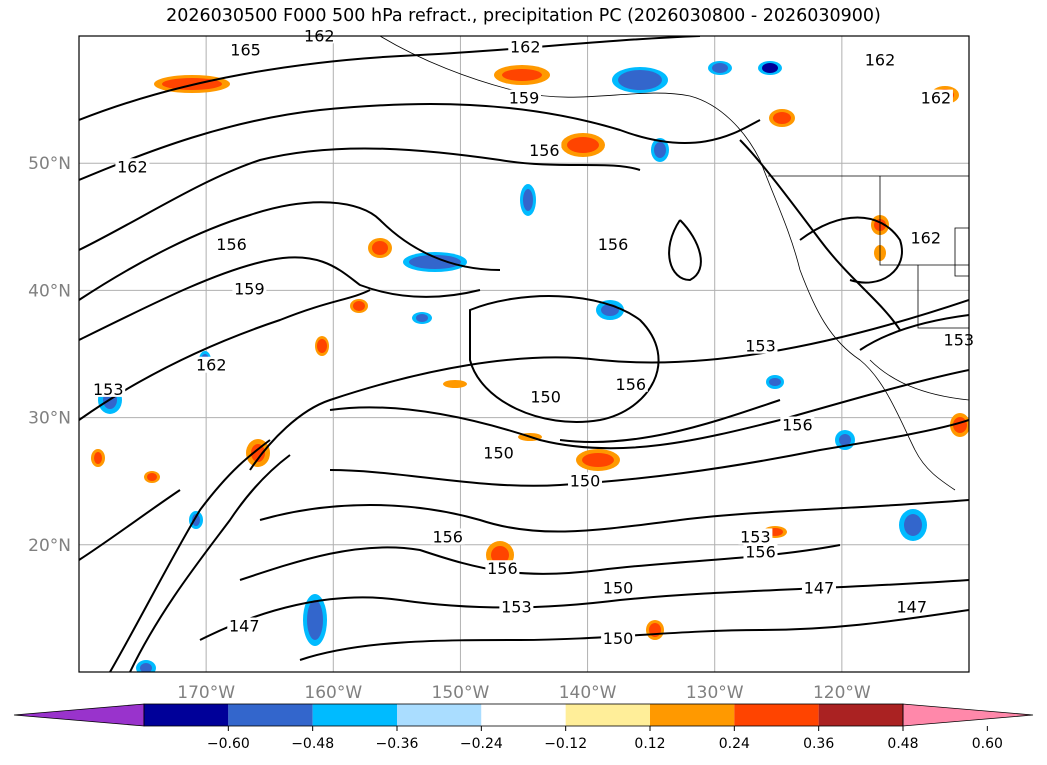 This screenshot has width=1047, height=765. Describe the element at coordinates (79, 715) in the screenshot. I see `colorbar-extend-low` at that location.